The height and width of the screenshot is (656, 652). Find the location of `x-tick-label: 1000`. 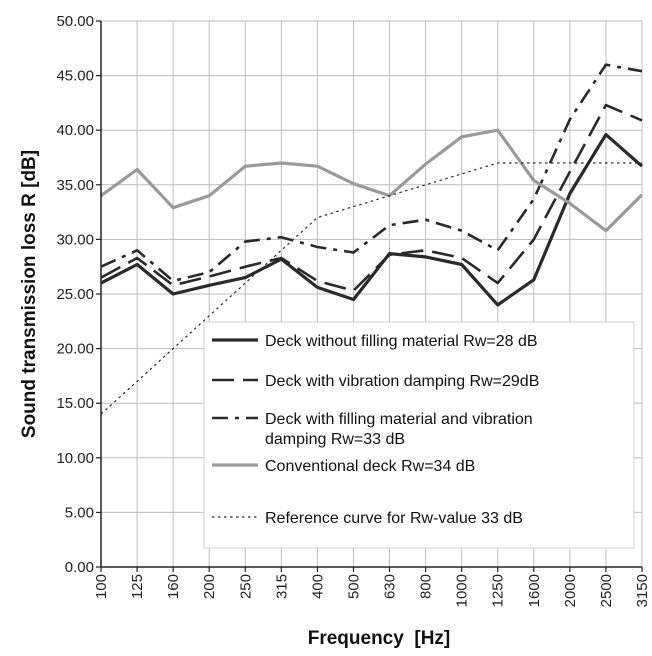

x-tick-label: 1000 is located at coordinates (462, 590).